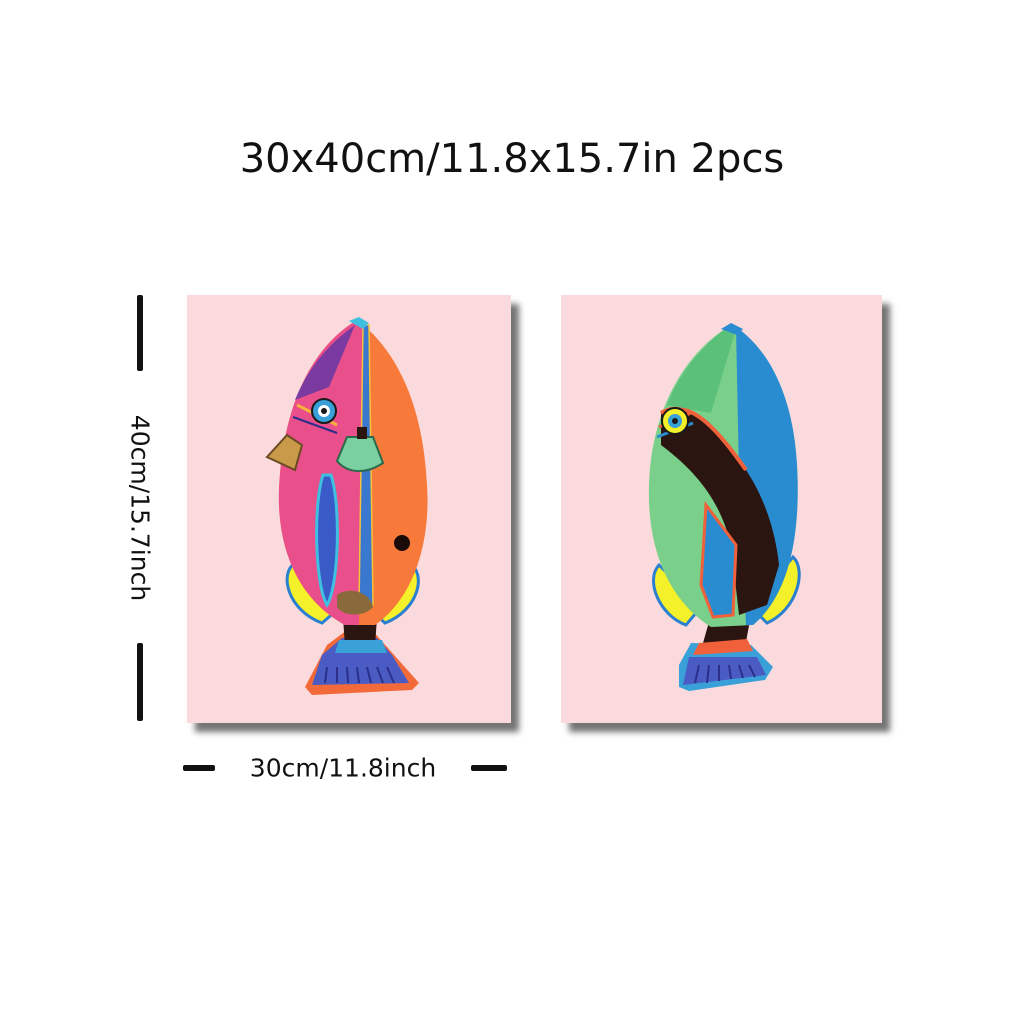 Image resolution: width=1024 pixels, height=1024 pixels. I want to click on width-dimension-line-right, so click(489, 768).